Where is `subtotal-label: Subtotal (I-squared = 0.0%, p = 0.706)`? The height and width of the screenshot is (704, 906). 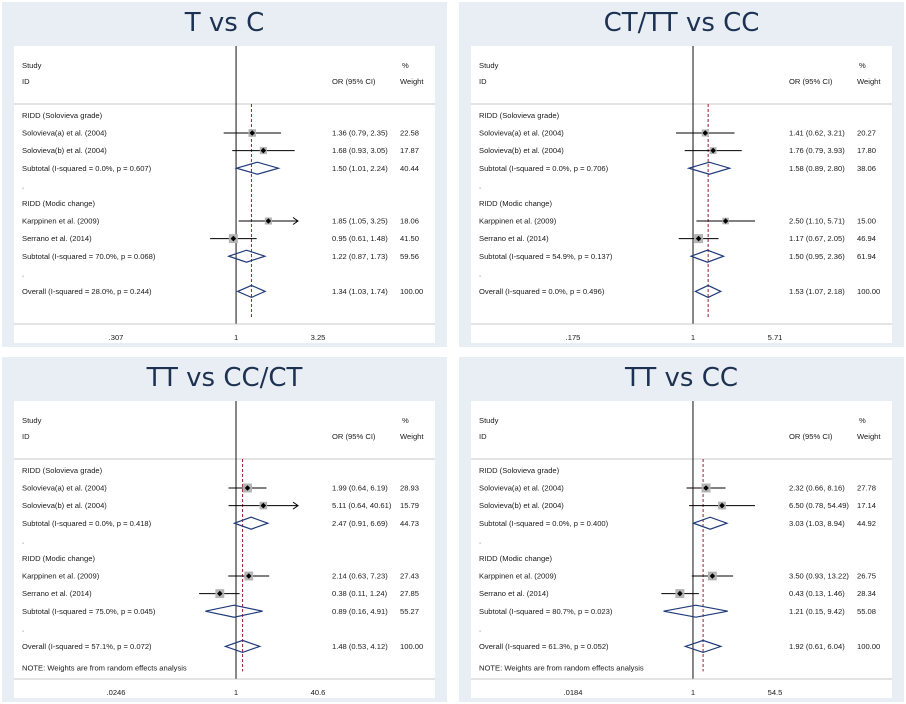 subtotal-label: Subtotal (I-squared = 0.0%, p = 0.706) is located at coordinates (544, 168).